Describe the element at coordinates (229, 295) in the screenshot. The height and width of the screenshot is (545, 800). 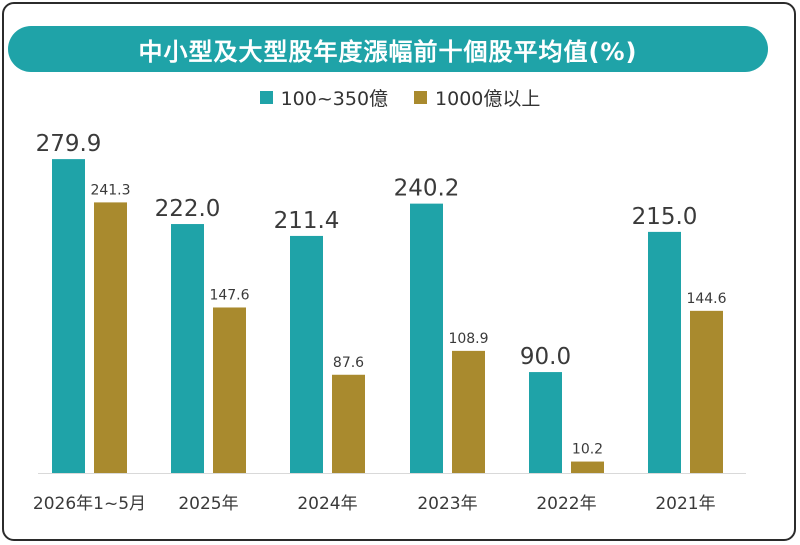
I see `data-label-series-b: 147.6` at that location.